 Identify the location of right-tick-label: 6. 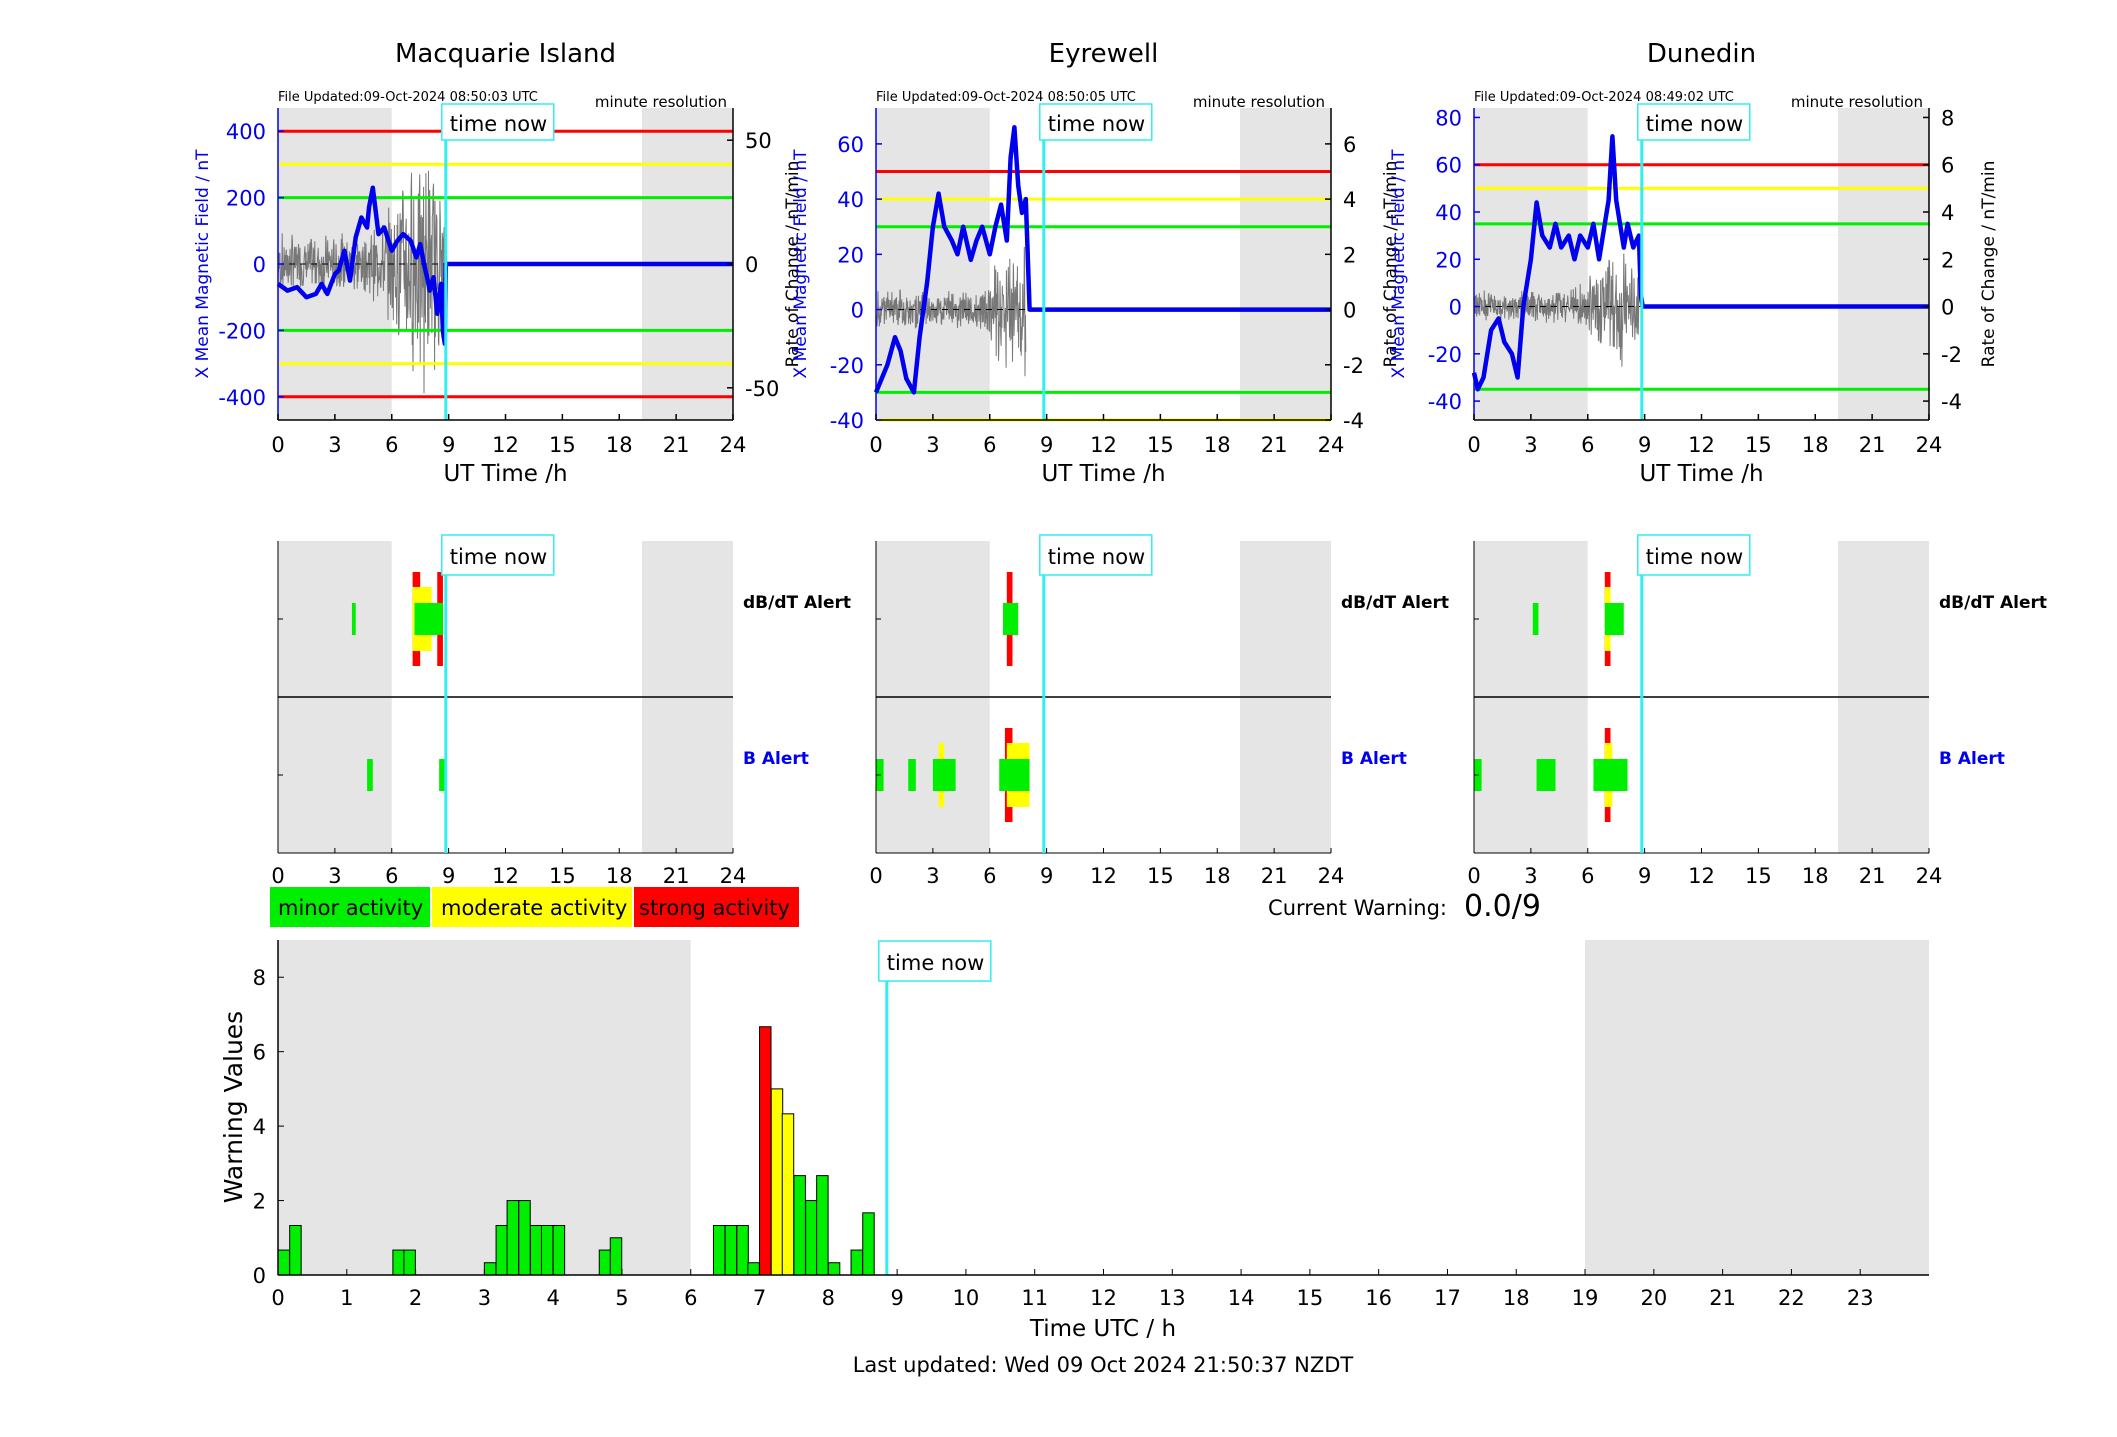
(1349, 145).